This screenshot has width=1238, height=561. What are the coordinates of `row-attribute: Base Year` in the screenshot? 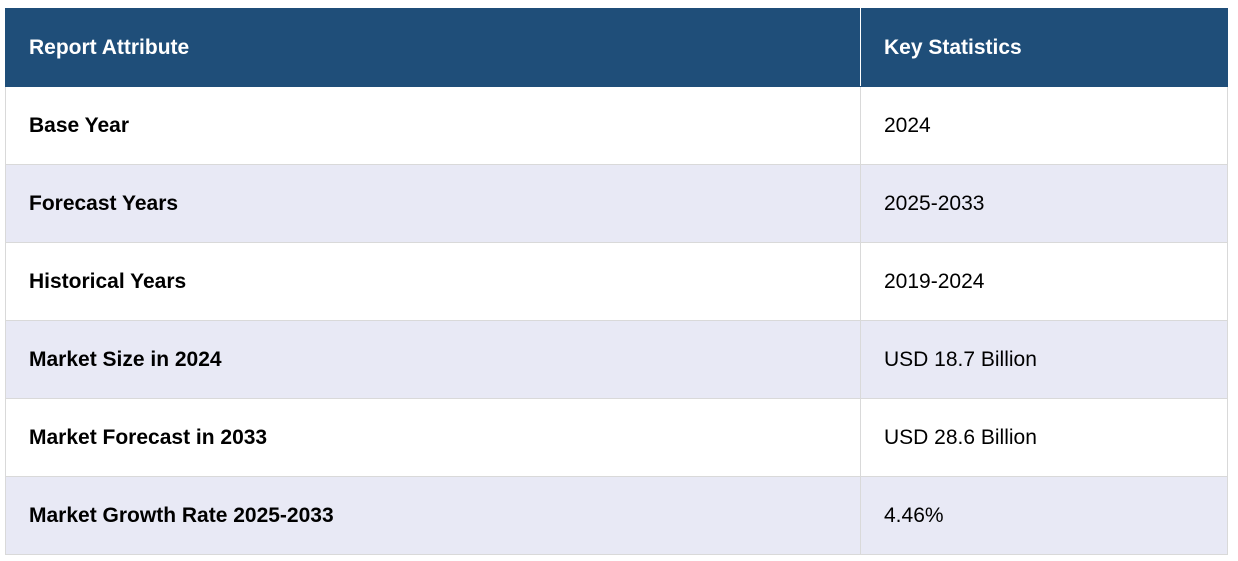 It's located at (433, 125).